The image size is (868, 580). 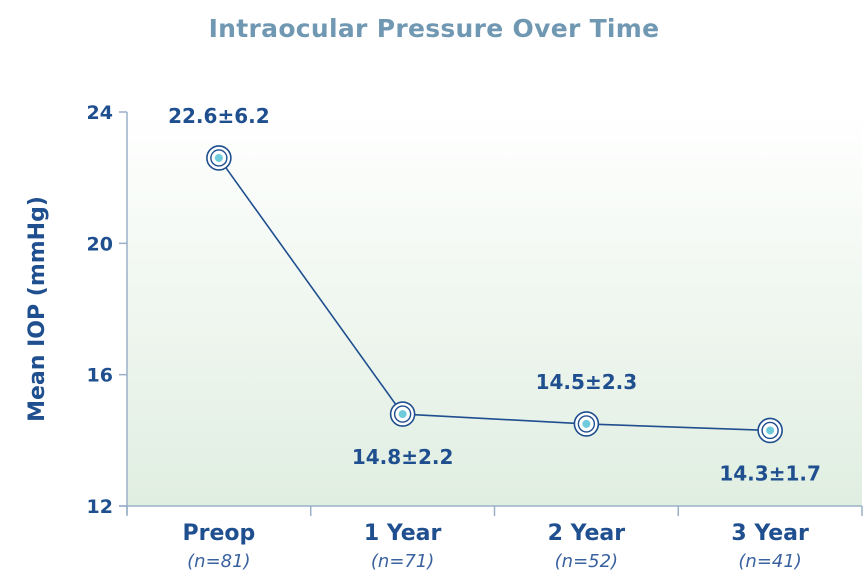 What do you see at coordinates (770, 473) in the screenshot?
I see `data-label: 14.3±1.7` at bounding box center [770, 473].